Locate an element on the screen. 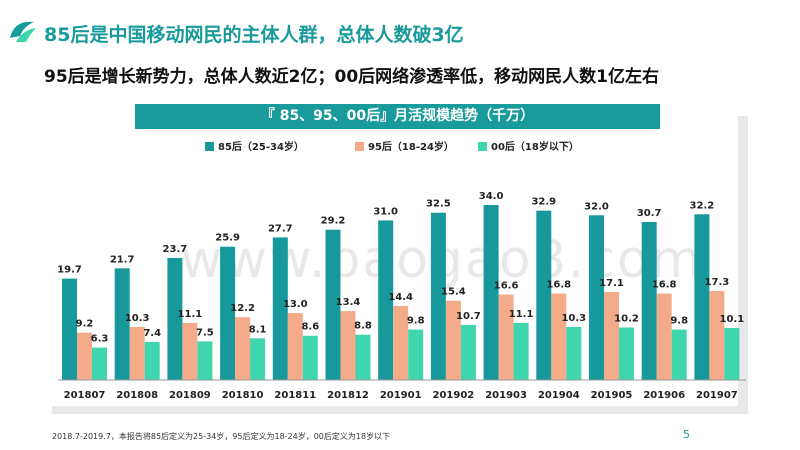  legend-label-00: 00后（18岁以下） is located at coordinates (535, 146).